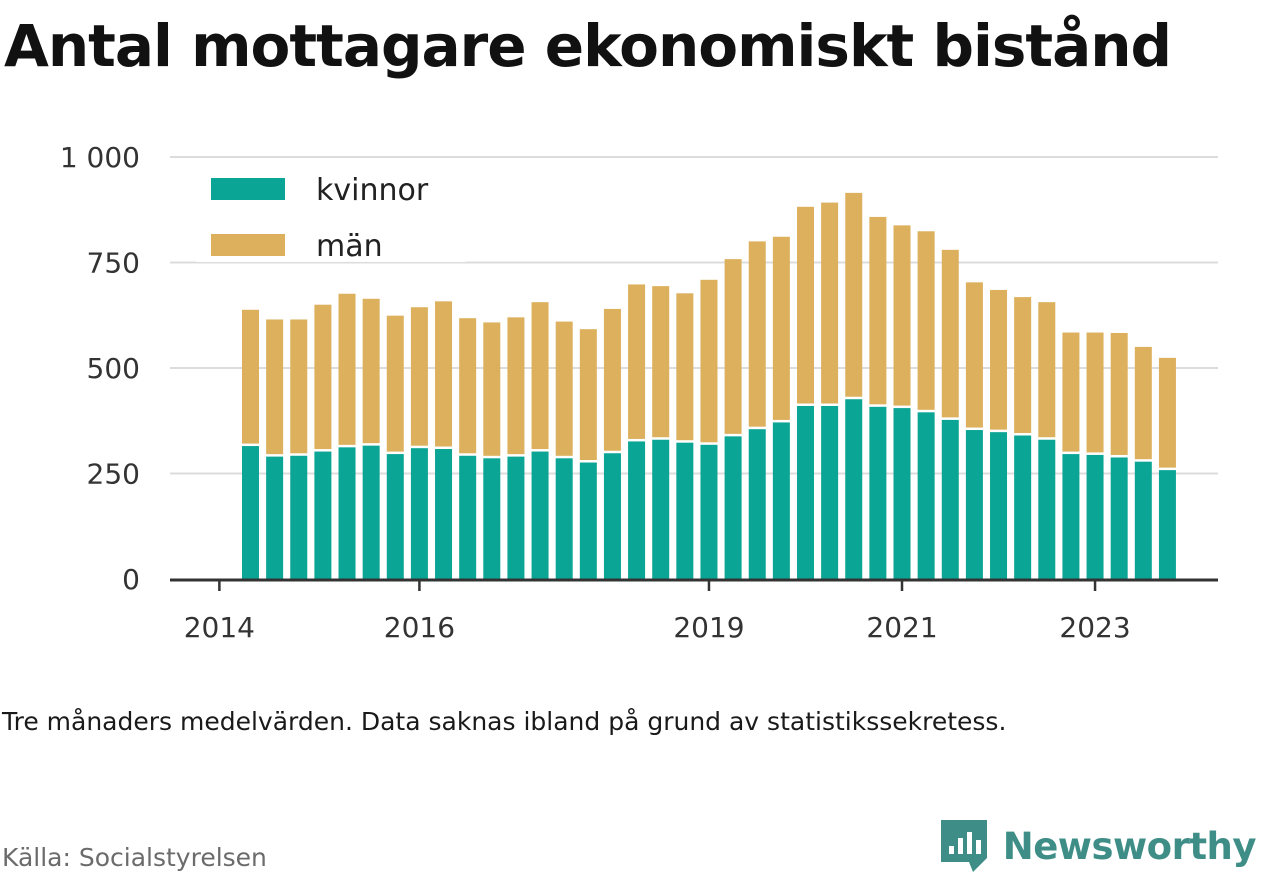  What do you see at coordinates (963, 846) in the screenshot?
I see `bar-chart-icon` at bounding box center [963, 846].